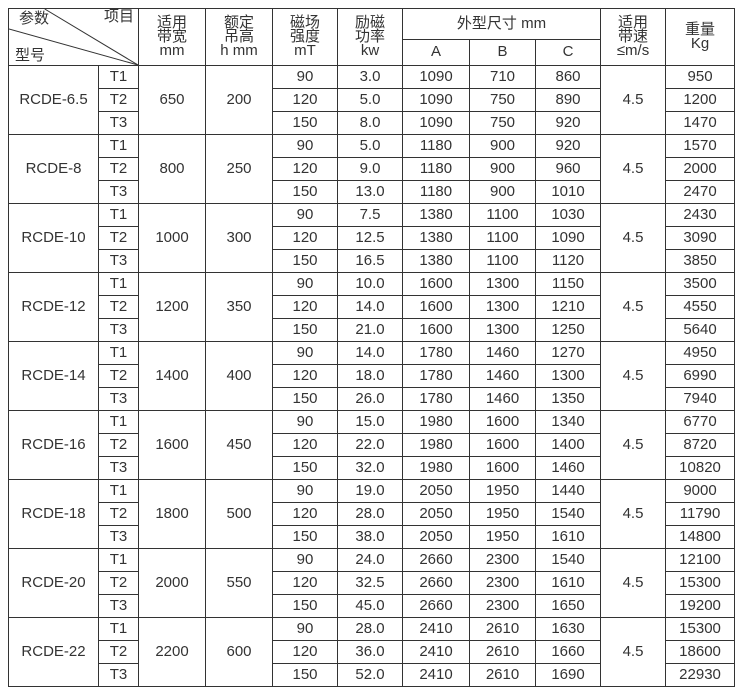 The height and width of the screenshot is (691, 742). Describe the element at coordinates (370, 238) in the screenshot. I see `power-cell: 12.5` at that location.